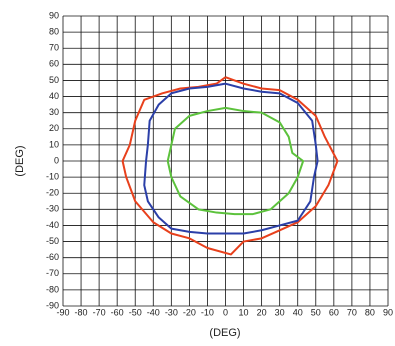 The width and height of the screenshot is (395, 346). Describe the element at coordinates (224, 333) in the screenshot. I see `x-axis-title: (DEG)` at that location.